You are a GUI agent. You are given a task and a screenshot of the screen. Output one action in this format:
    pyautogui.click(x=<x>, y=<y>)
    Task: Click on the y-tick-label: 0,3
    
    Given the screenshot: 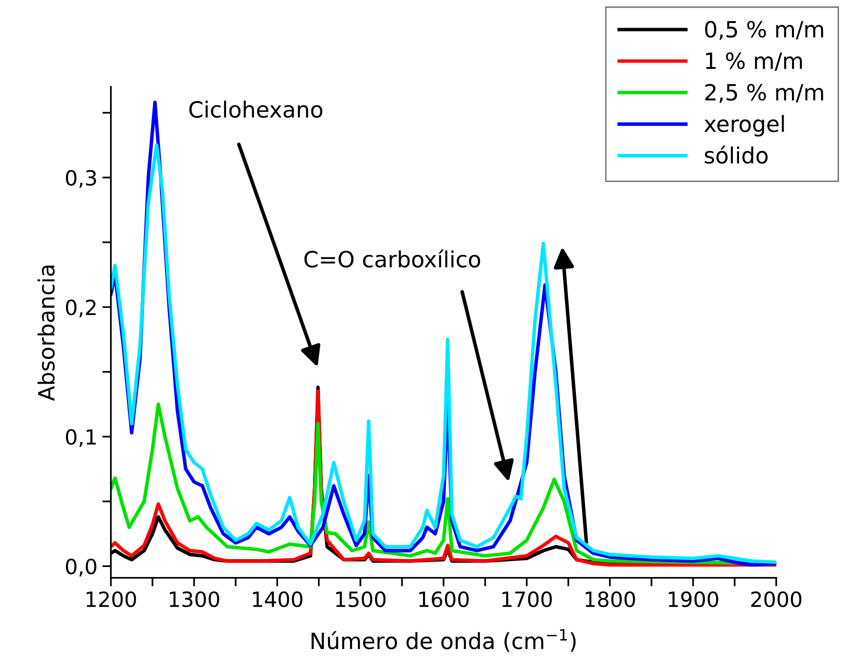 What is the action you would take?
    pyautogui.click(x=81, y=179)
    